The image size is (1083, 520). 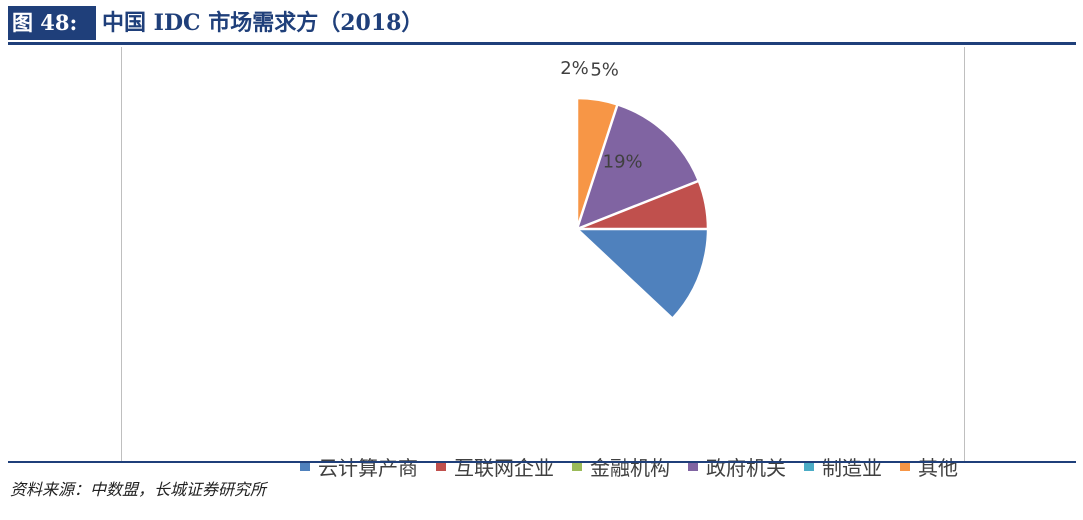 I want to click on legend-label: 政府机关, so click(x=746, y=467).